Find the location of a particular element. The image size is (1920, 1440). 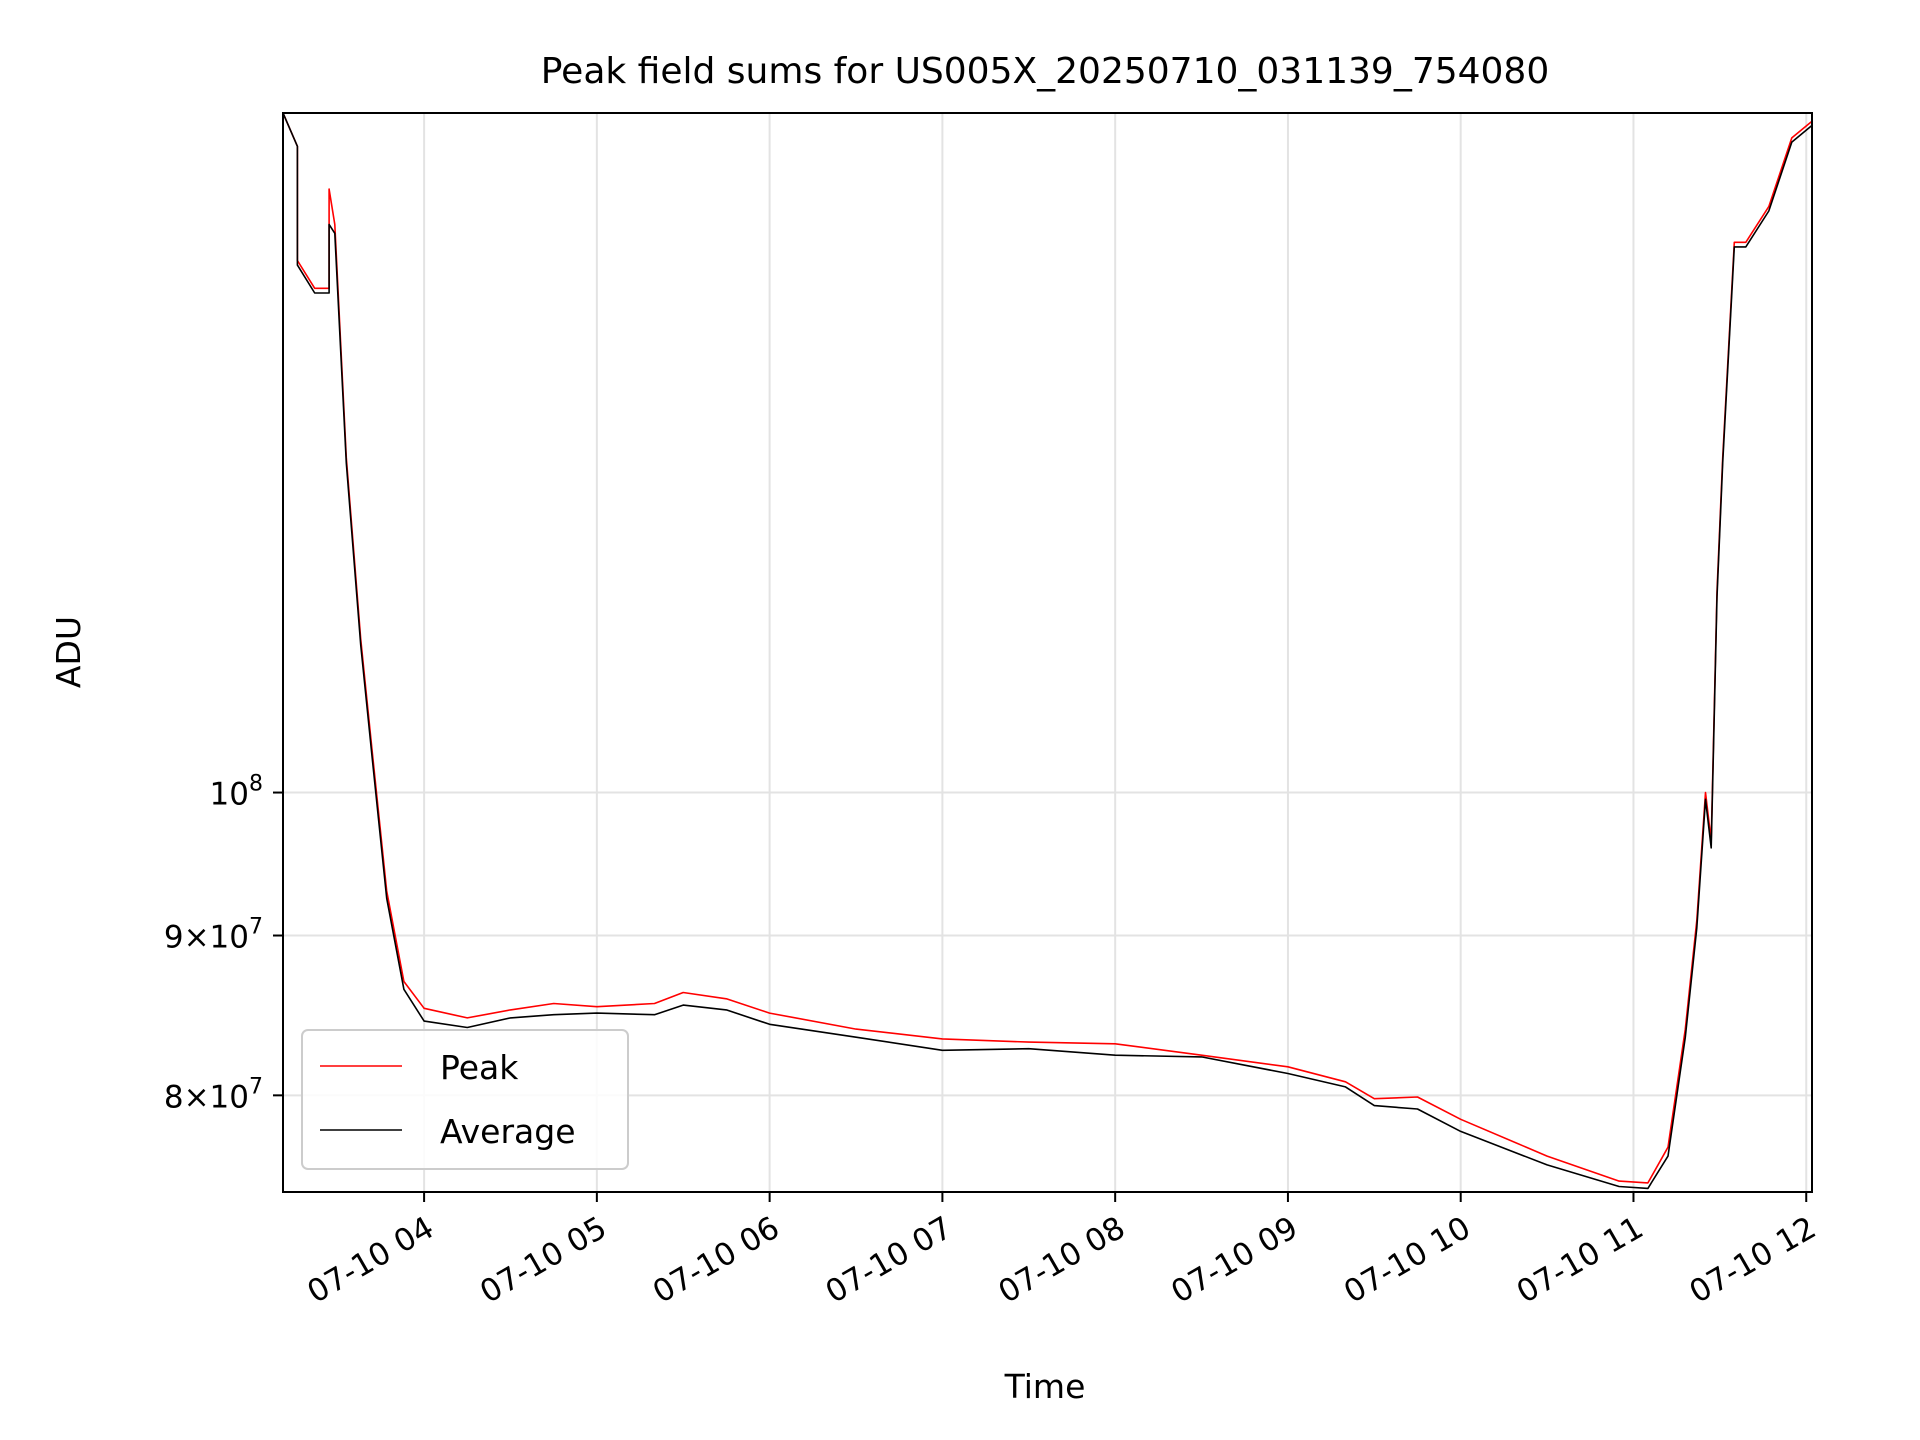

legend-box is located at coordinates (465, 1099).